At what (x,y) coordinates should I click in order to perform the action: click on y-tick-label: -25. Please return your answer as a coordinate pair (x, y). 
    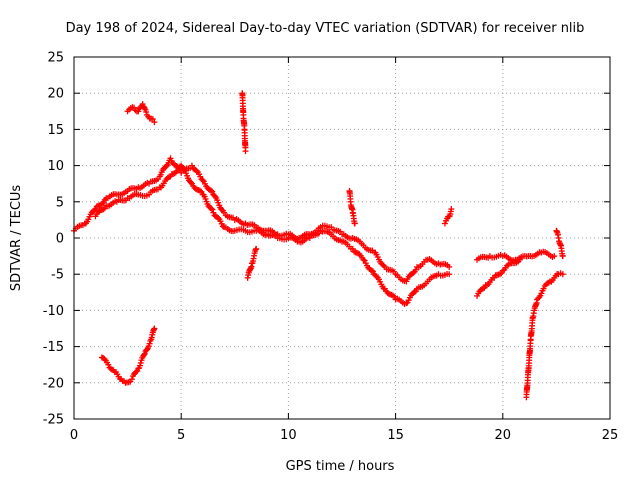
    Looking at the image, I should click on (53, 420).